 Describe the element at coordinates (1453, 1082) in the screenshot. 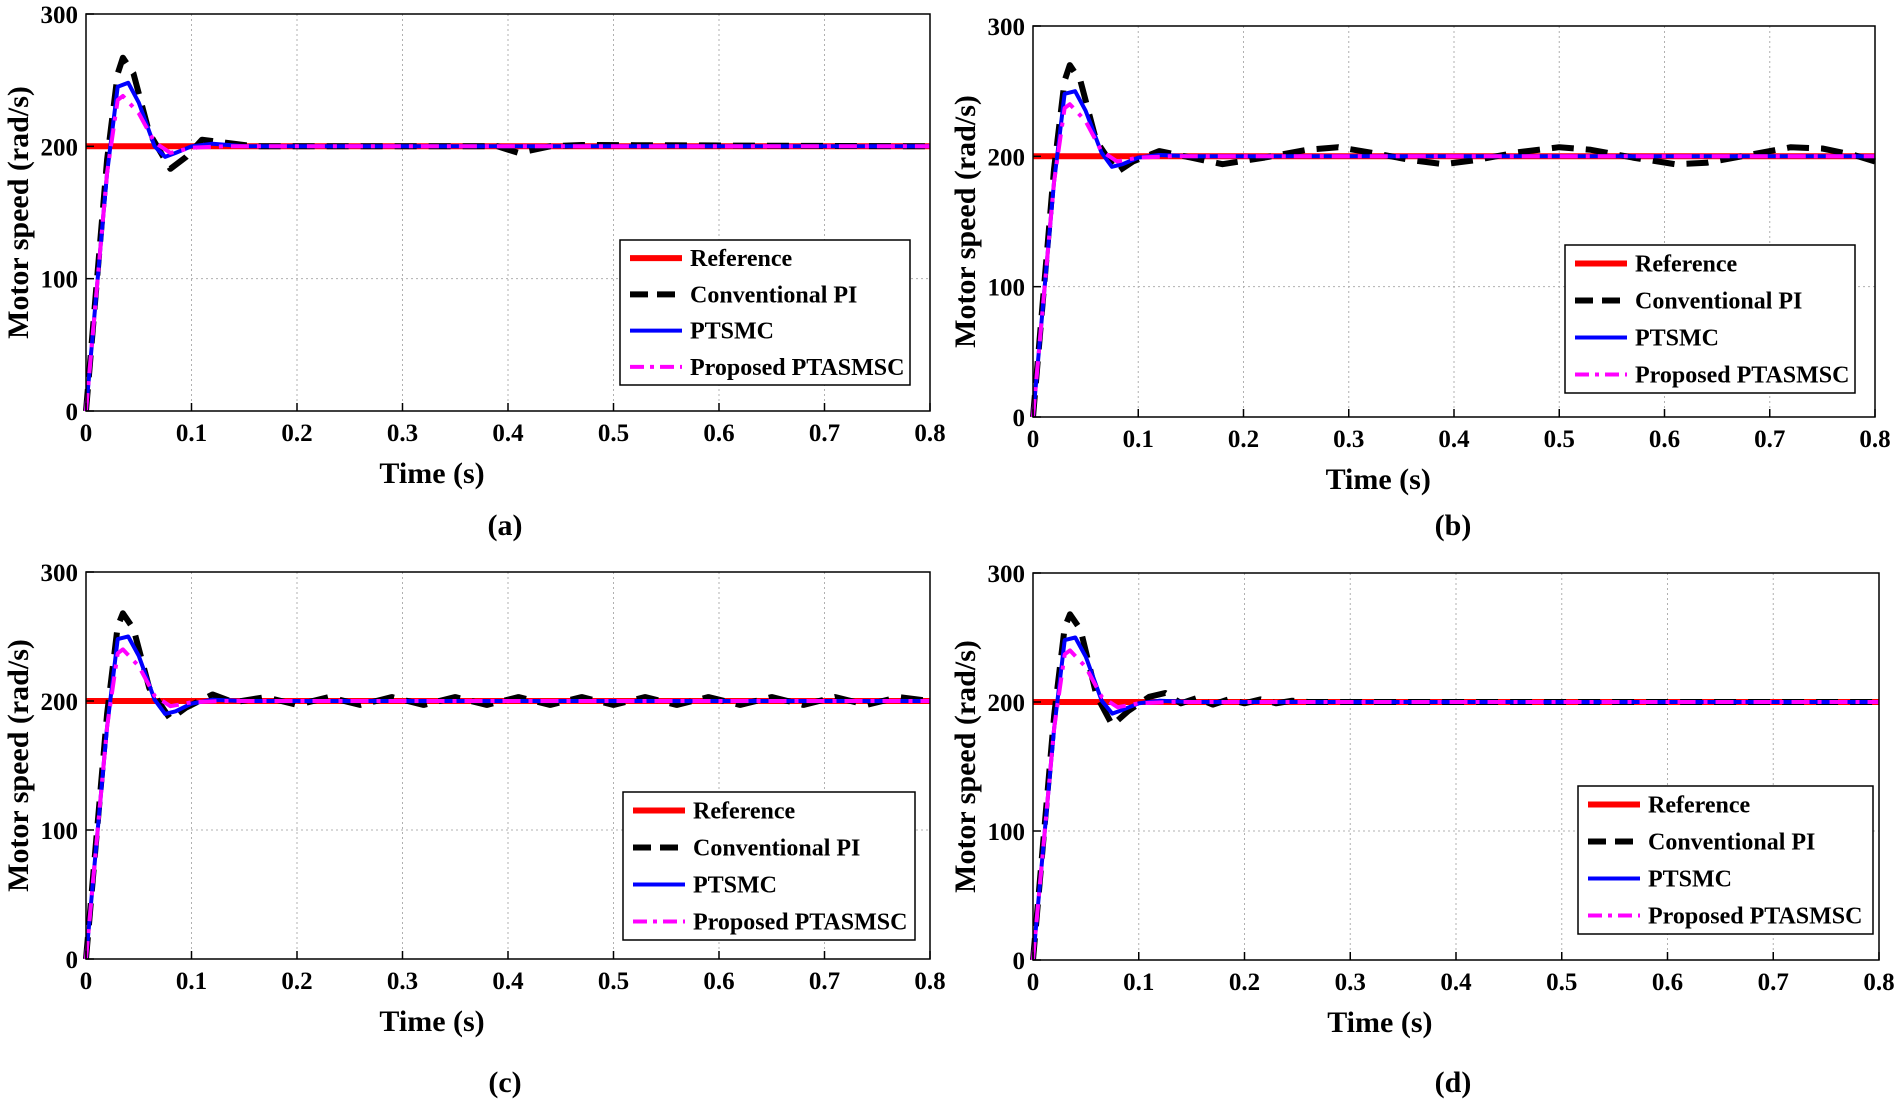

I see `panel-caption: (d)` at that location.